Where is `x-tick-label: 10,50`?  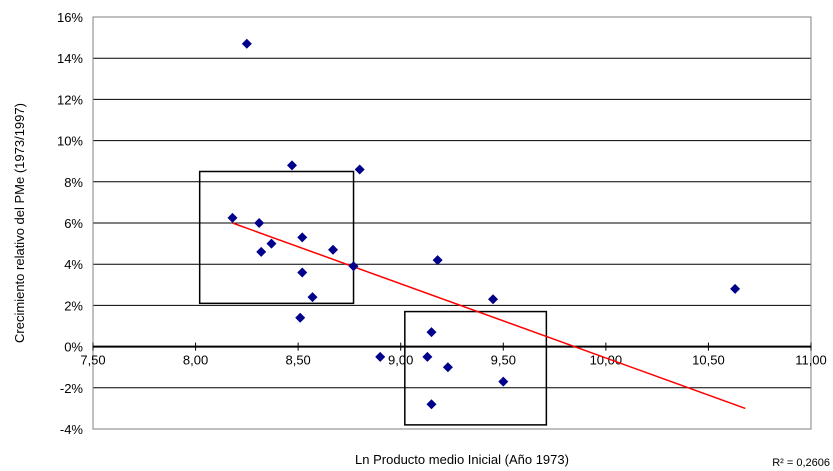
x-tick-label: 10,50 is located at coordinates (708, 360).